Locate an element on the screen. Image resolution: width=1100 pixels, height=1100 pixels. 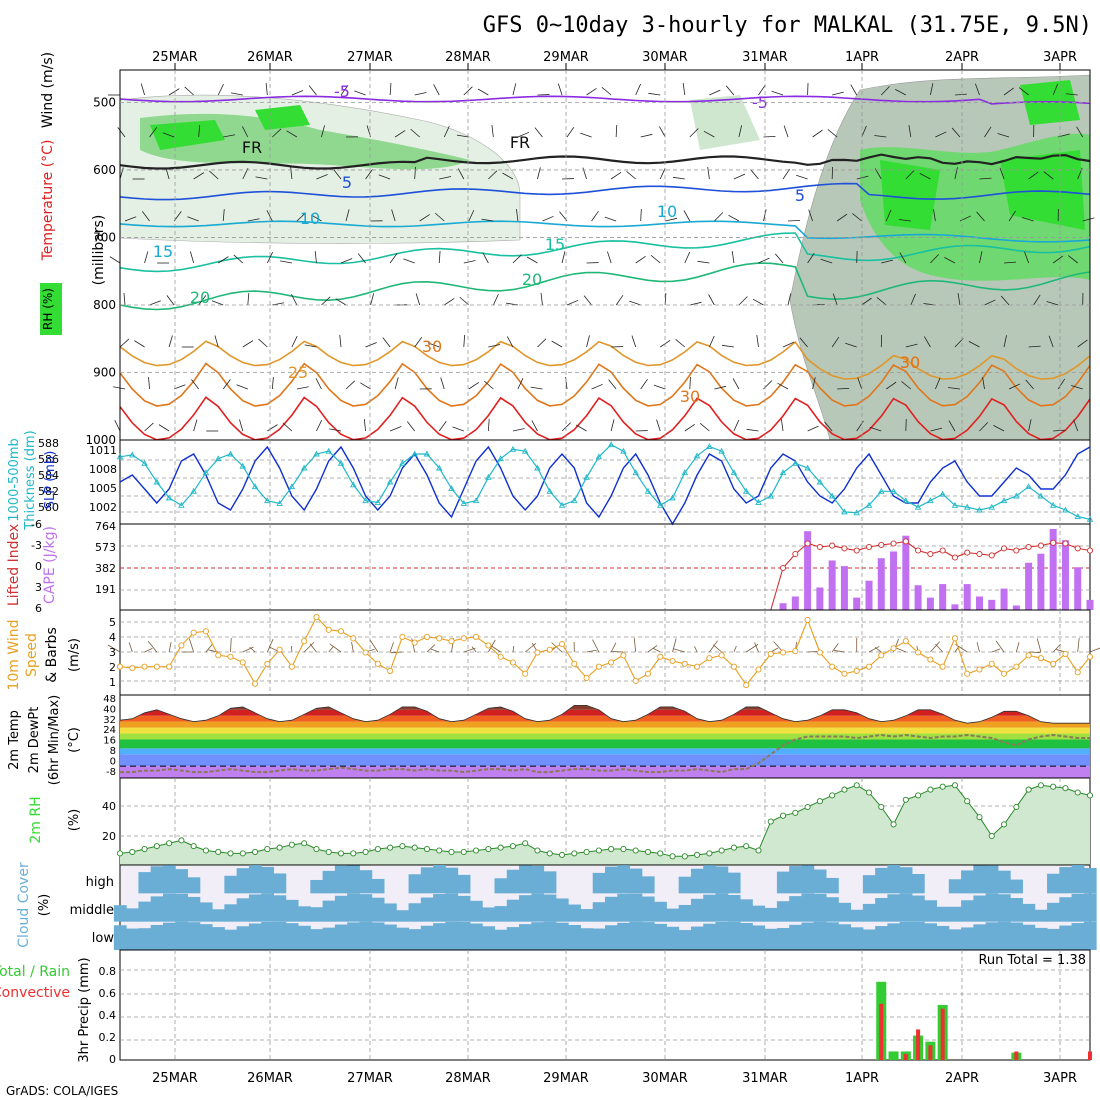
temperature-contour is located at coordinates (605, 286).